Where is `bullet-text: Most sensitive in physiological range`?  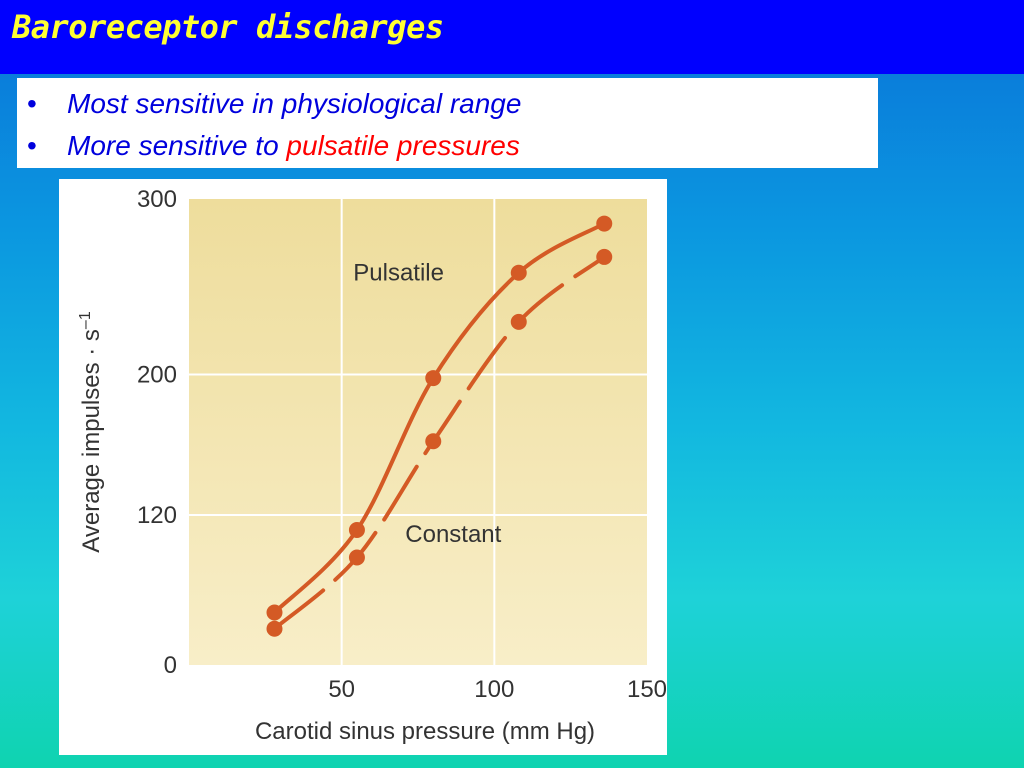 bullet-text: Most sensitive in physiological range is located at coordinates (294, 104).